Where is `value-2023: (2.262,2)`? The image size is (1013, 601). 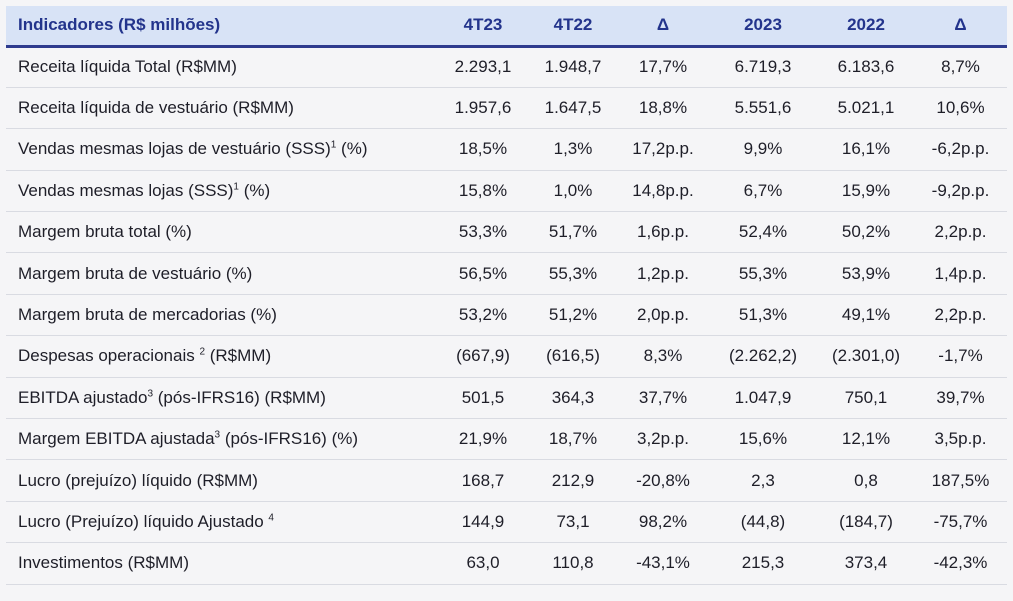
value-2023: (2.262,2) is located at coordinates (763, 356).